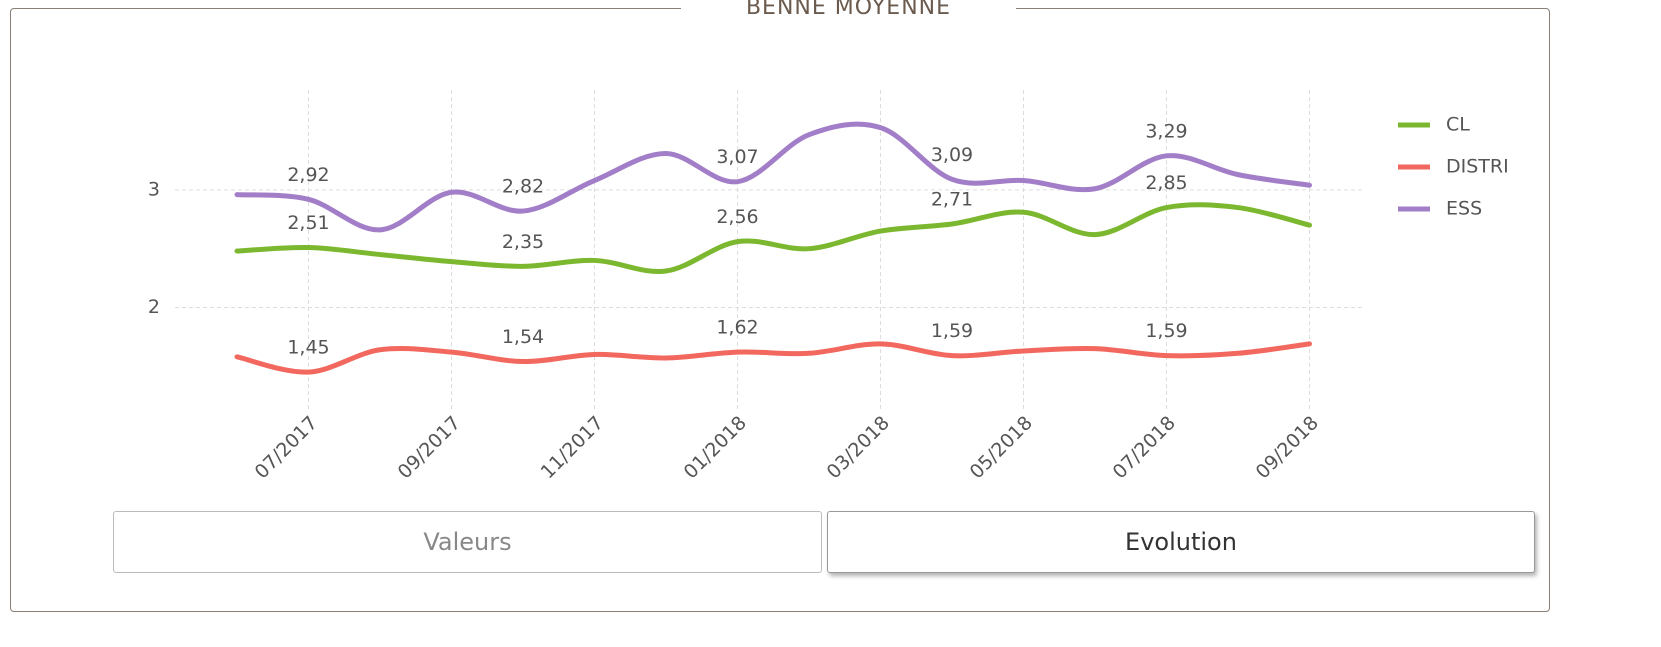 The height and width of the screenshot is (647, 1661). What do you see at coordinates (715, 447) in the screenshot?
I see `x-tick-label: 01/2018` at bounding box center [715, 447].